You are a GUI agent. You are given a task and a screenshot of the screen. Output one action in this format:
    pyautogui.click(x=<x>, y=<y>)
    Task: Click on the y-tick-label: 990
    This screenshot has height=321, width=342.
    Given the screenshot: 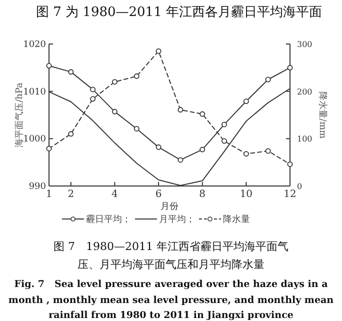 What is the action you would take?
    pyautogui.click(x=37, y=187)
    